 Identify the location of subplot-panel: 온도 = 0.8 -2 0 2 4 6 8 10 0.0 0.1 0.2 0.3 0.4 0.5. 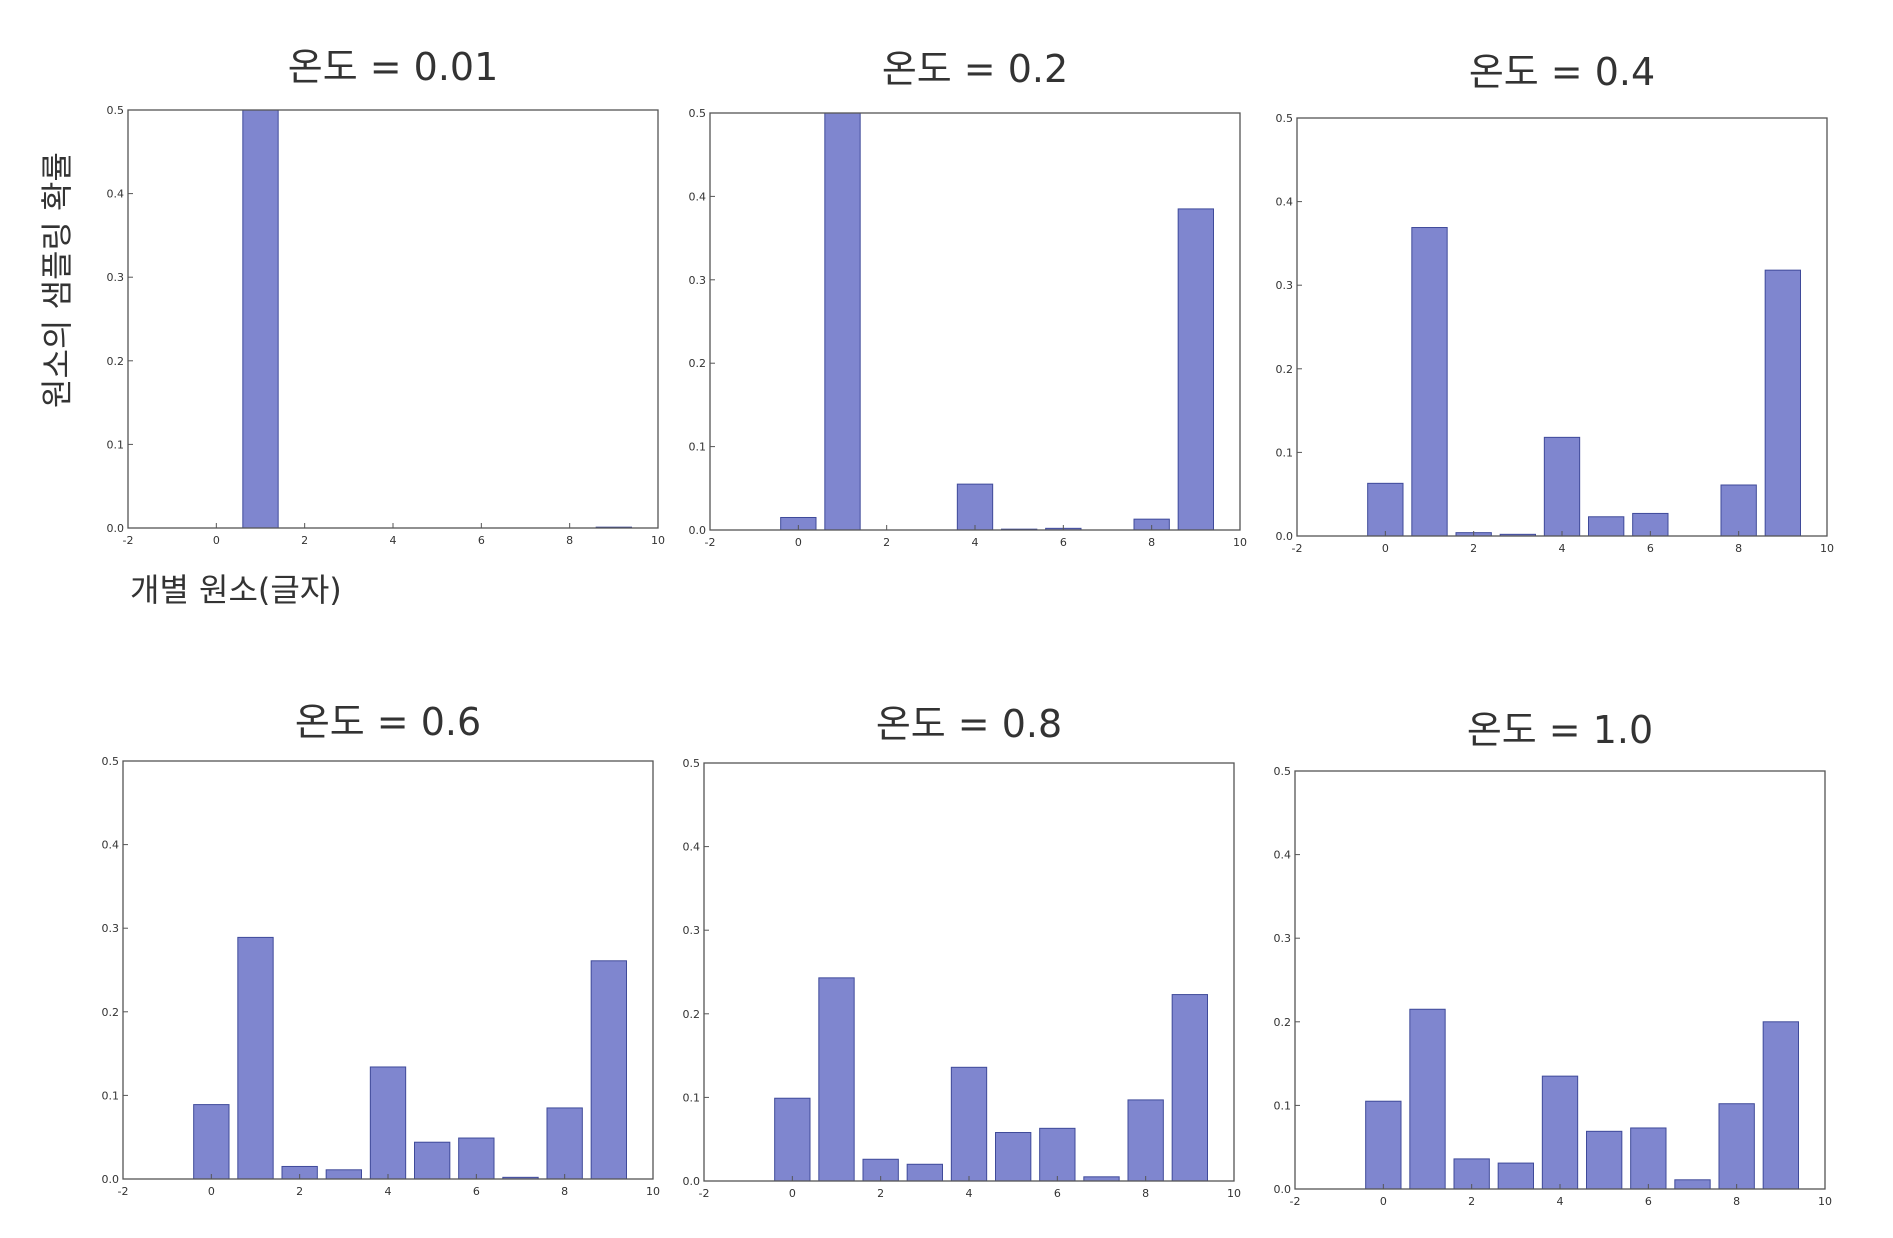
(962, 951).